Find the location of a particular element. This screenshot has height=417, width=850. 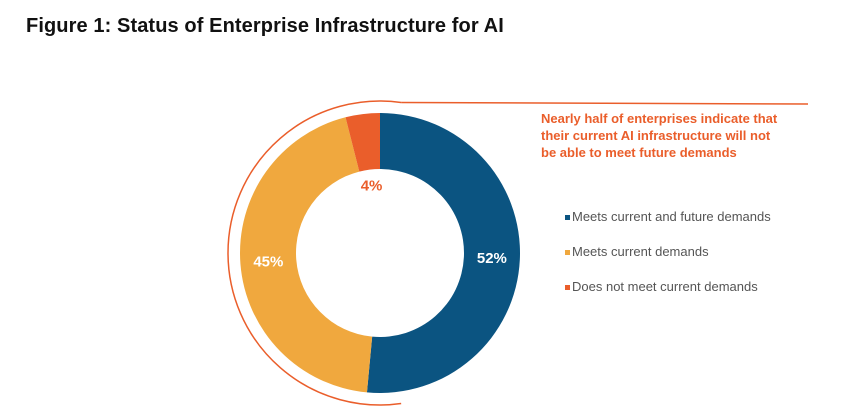

callout-text-line: their current AI infrastructure will not is located at coordinates (656, 135).